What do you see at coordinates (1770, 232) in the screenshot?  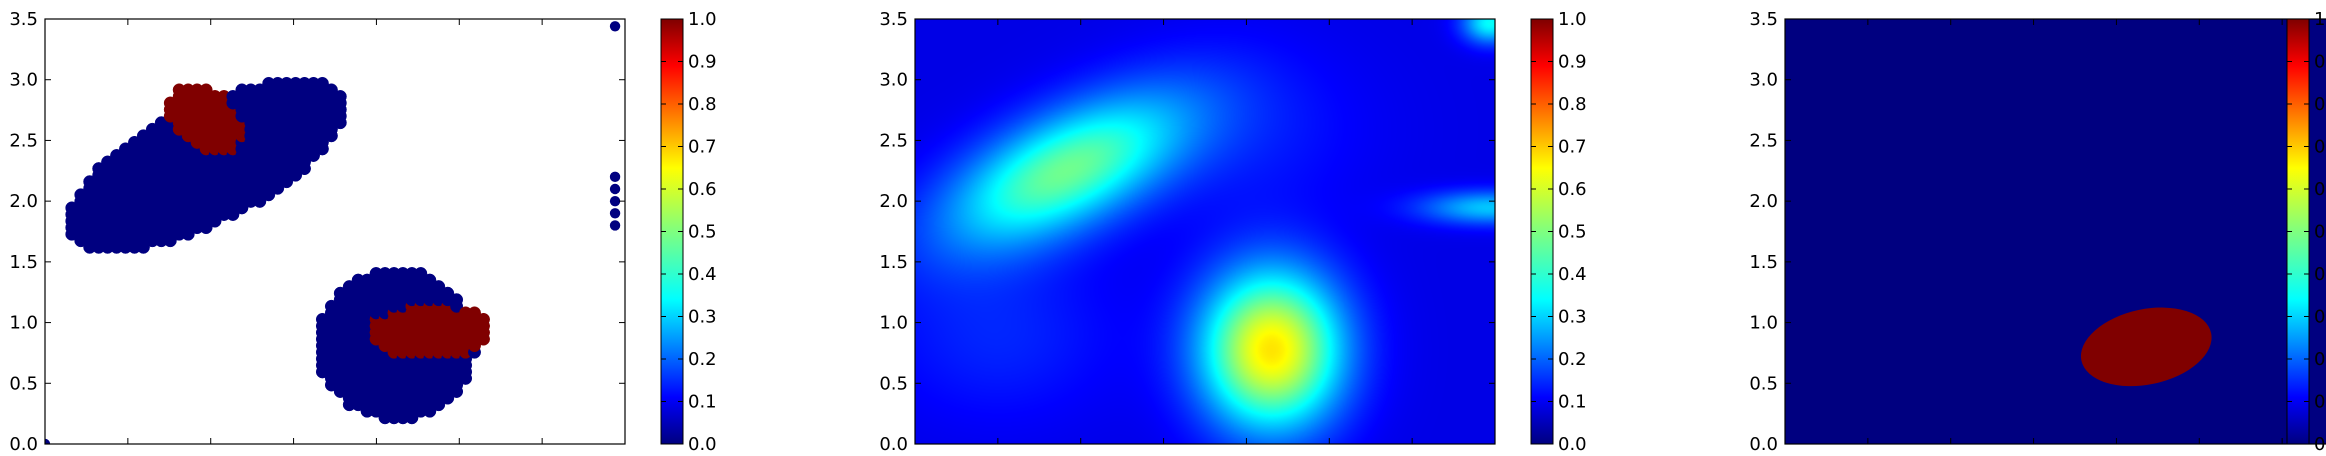 I see `y-axis: 0.0 0.5 1.0 1.5 2.0 2.5 3.0 3.5` at bounding box center [1770, 232].